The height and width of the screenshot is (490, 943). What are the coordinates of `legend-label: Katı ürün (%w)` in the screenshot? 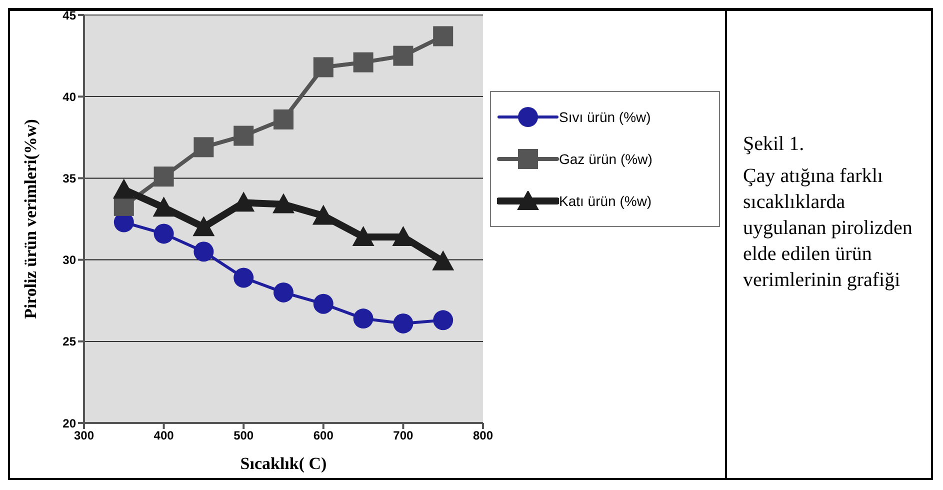 It's located at (605, 201).